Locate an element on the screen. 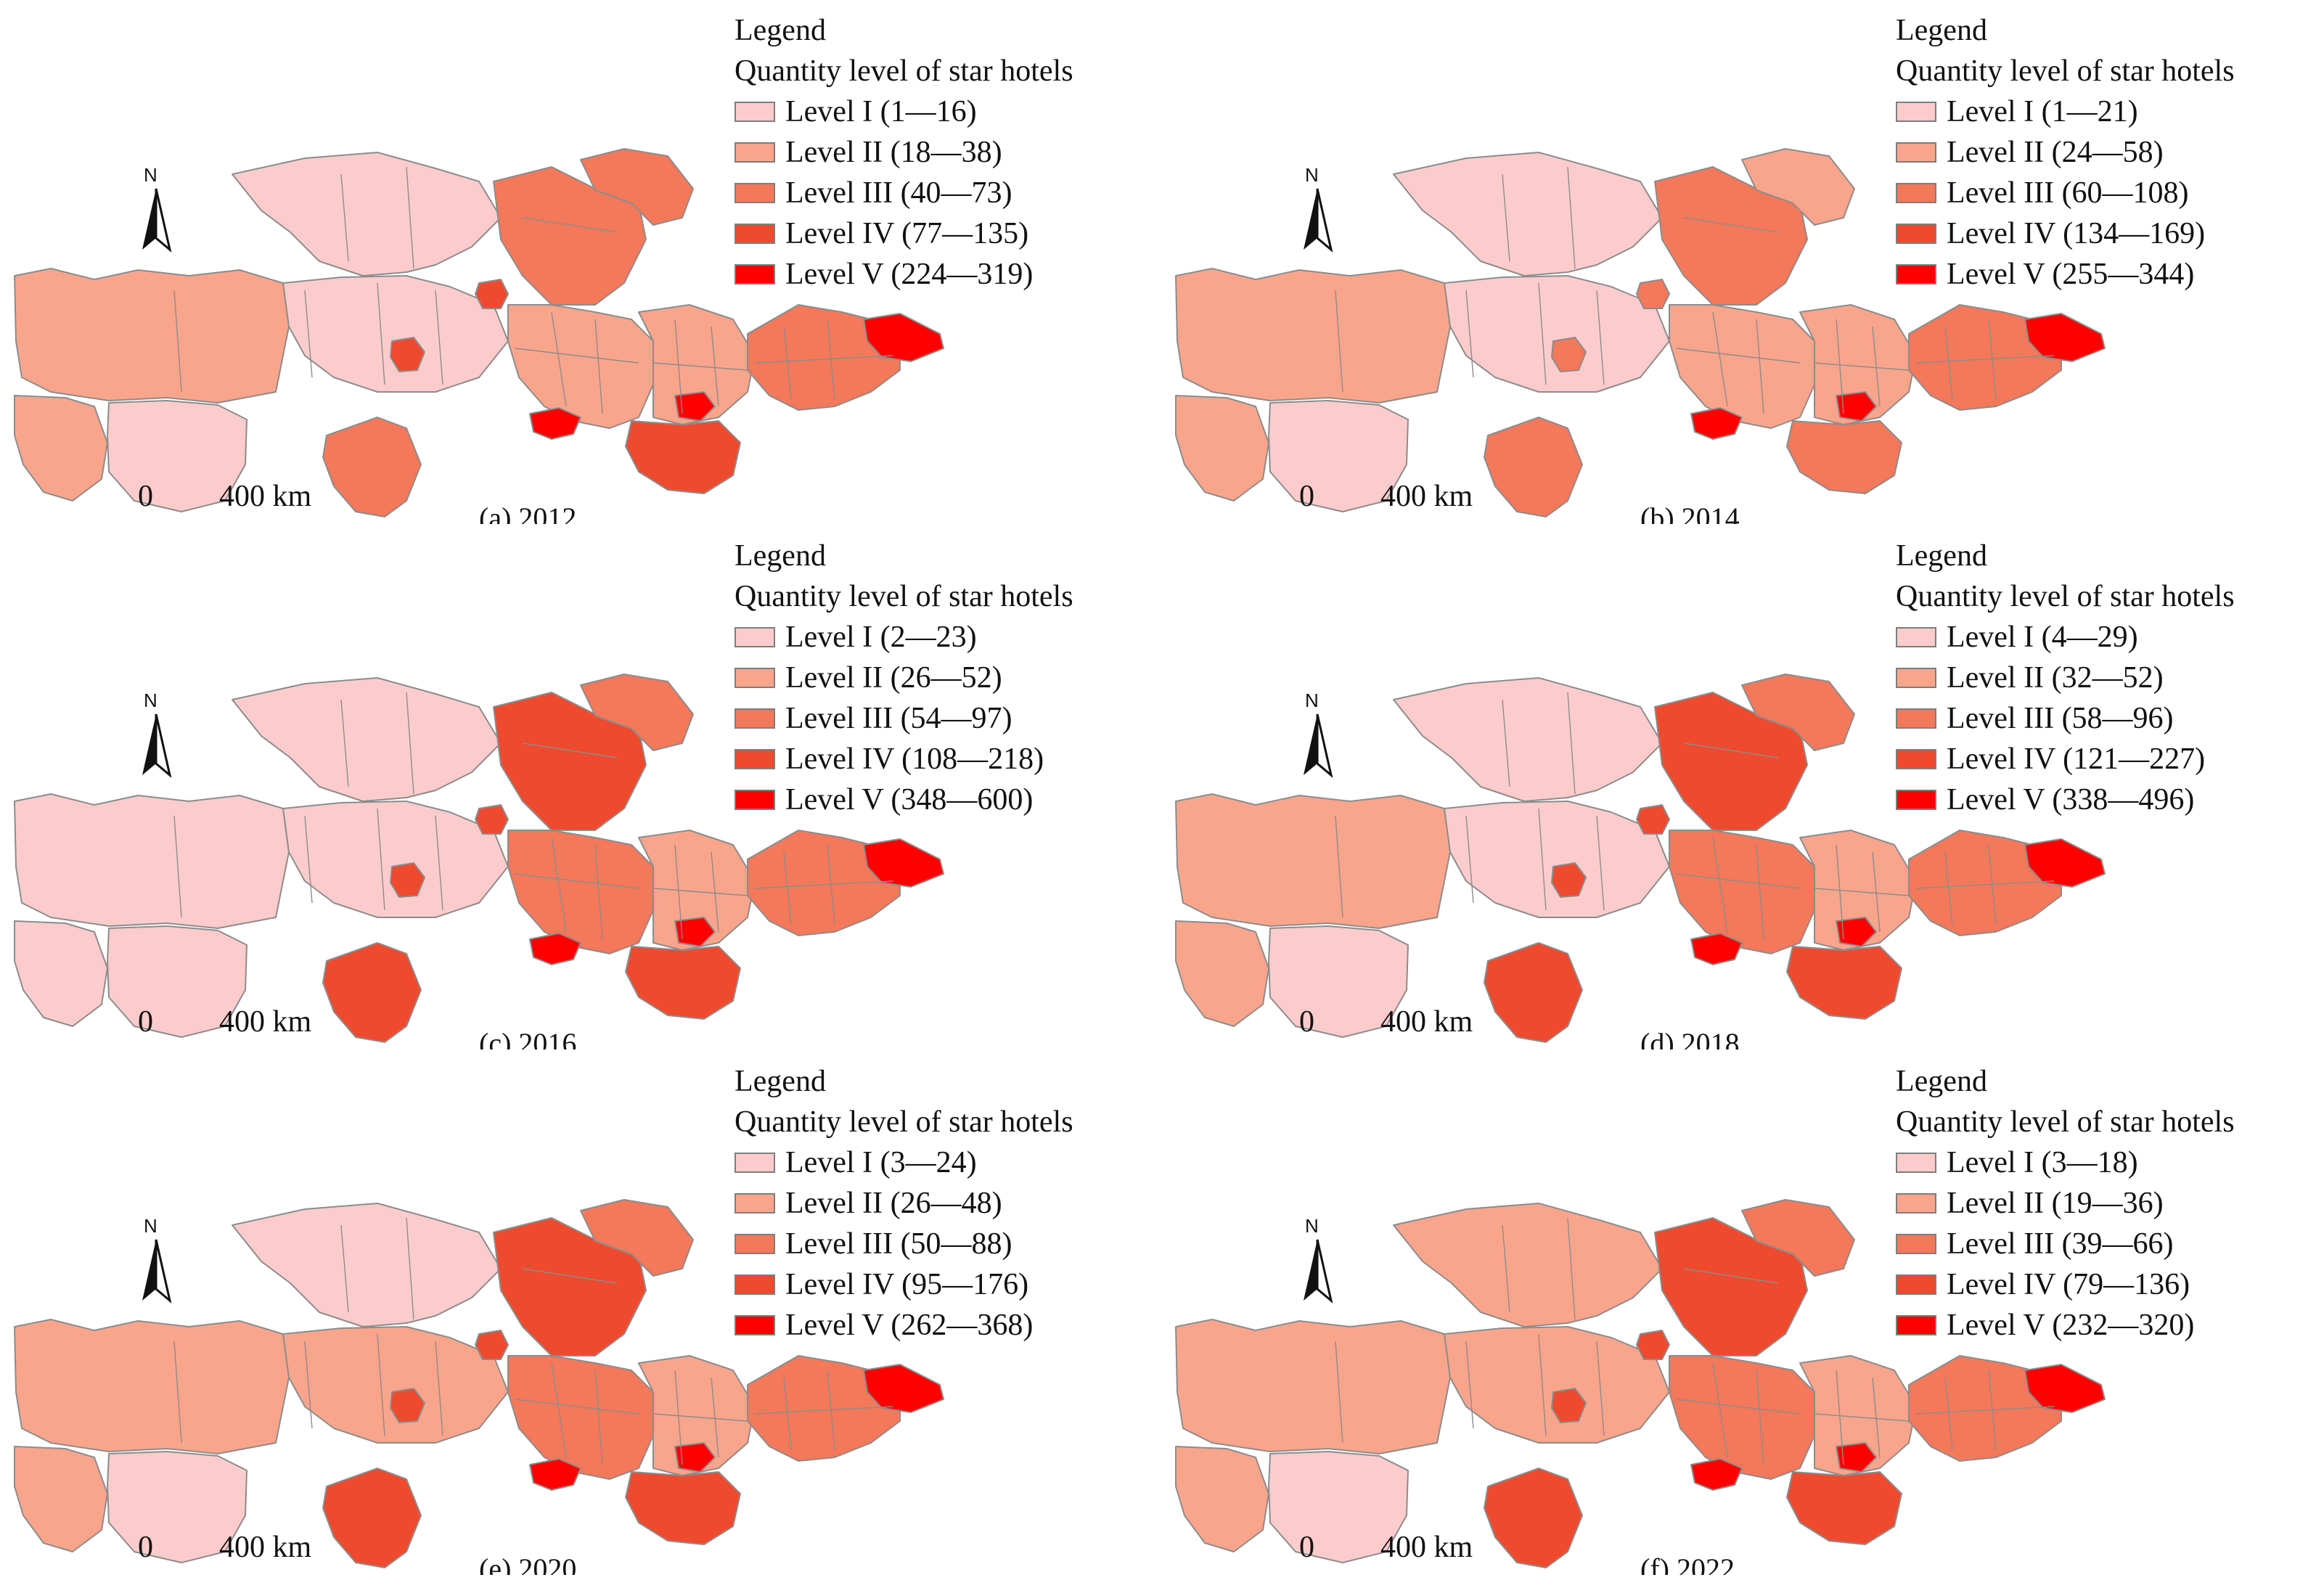  north-arrow: N is located at coordinates (1317, 1262).